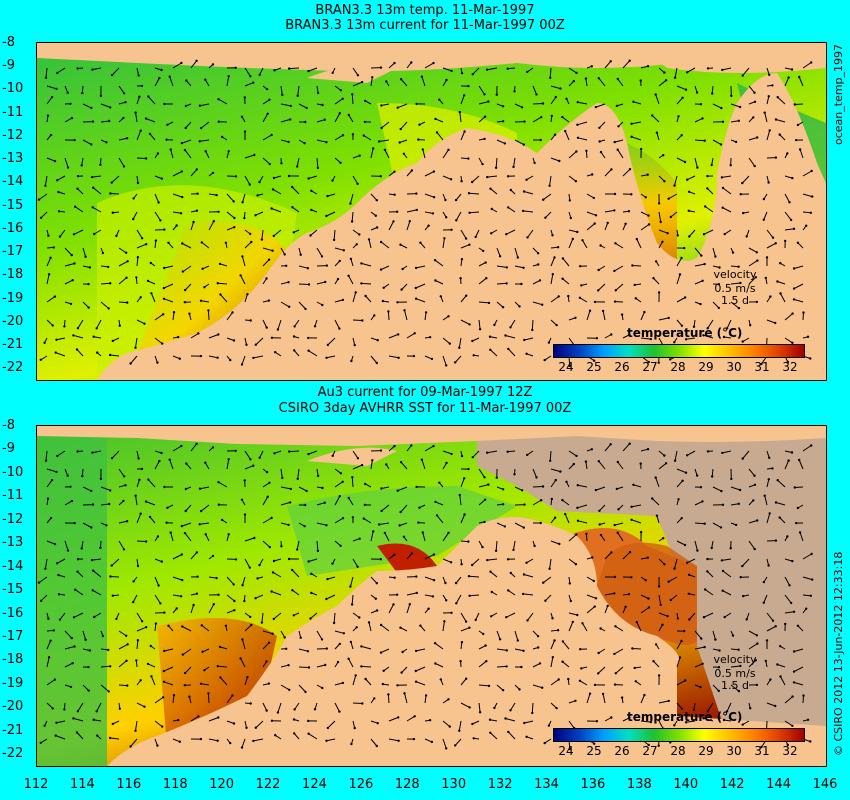  Describe the element at coordinates (686, 784) in the screenshot. I see `lon-tick-label: 140` at that location.